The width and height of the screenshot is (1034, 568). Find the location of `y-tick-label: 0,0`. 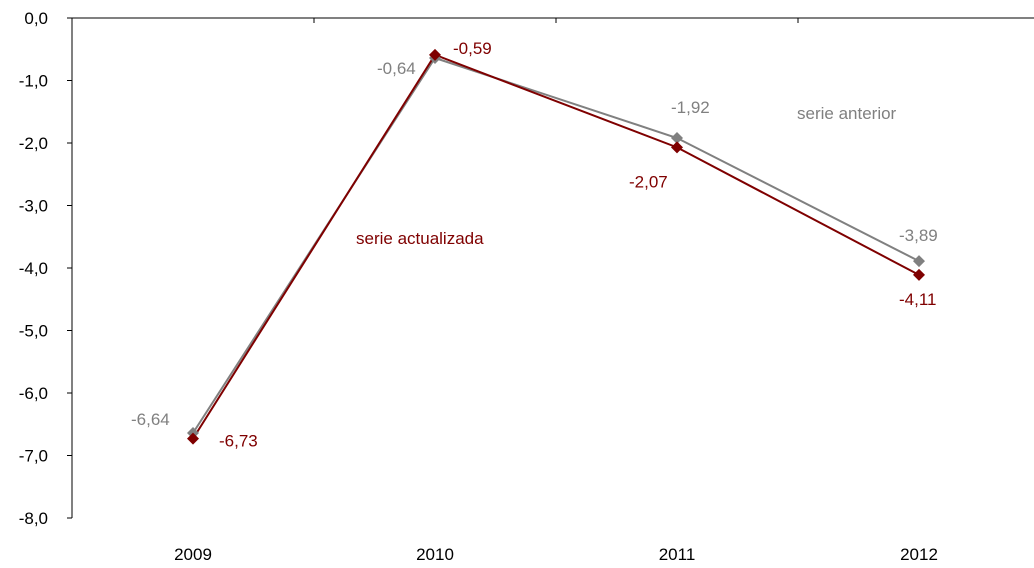

y-tick-label: 0,0 is located at coordinates (36, 18).